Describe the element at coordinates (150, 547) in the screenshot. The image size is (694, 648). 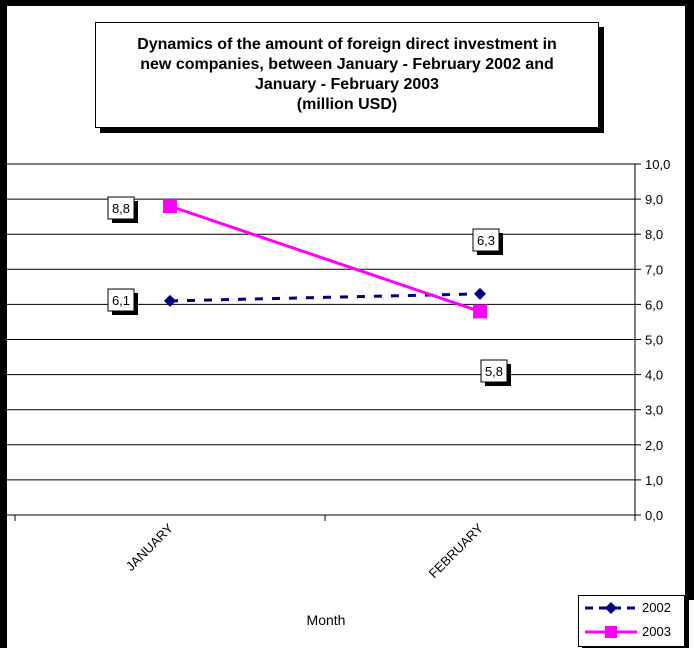
I see `x-tick-label: JANUARY` at that location.